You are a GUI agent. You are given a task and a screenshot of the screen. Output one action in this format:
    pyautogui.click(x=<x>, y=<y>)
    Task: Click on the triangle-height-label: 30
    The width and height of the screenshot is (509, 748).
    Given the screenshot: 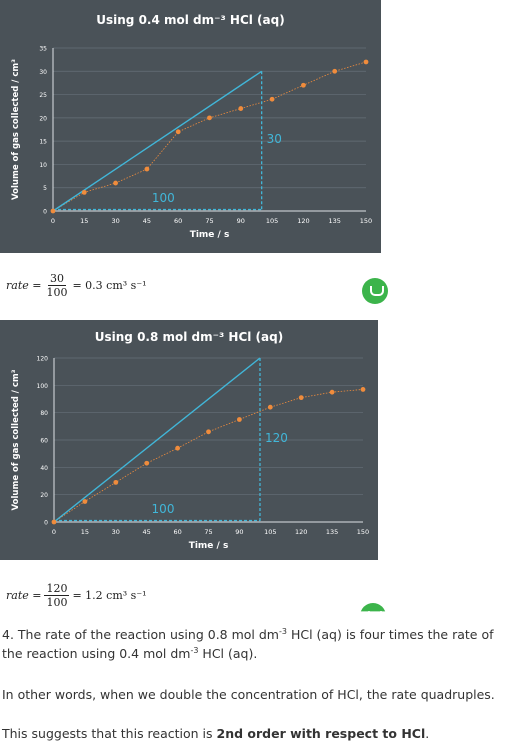 What is the action you would take?
    pyautogui.click(x=274, y=139)
    